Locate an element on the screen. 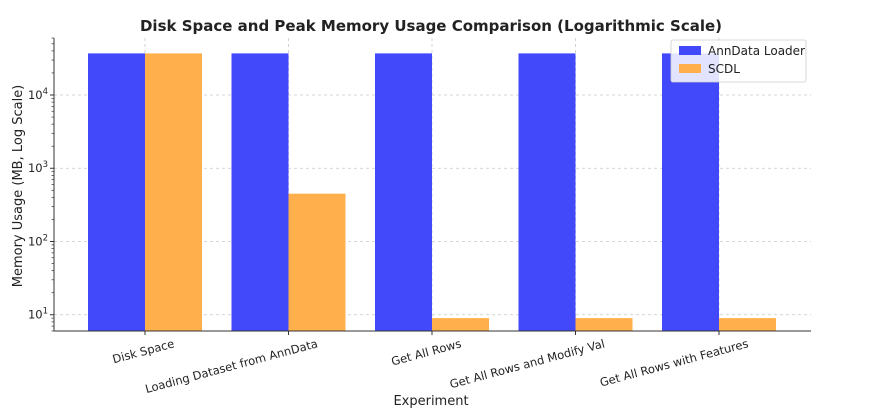 This screenshot has width=869, height=419. legend-label-scdl: SCDL is located at coordinates (724, 69).